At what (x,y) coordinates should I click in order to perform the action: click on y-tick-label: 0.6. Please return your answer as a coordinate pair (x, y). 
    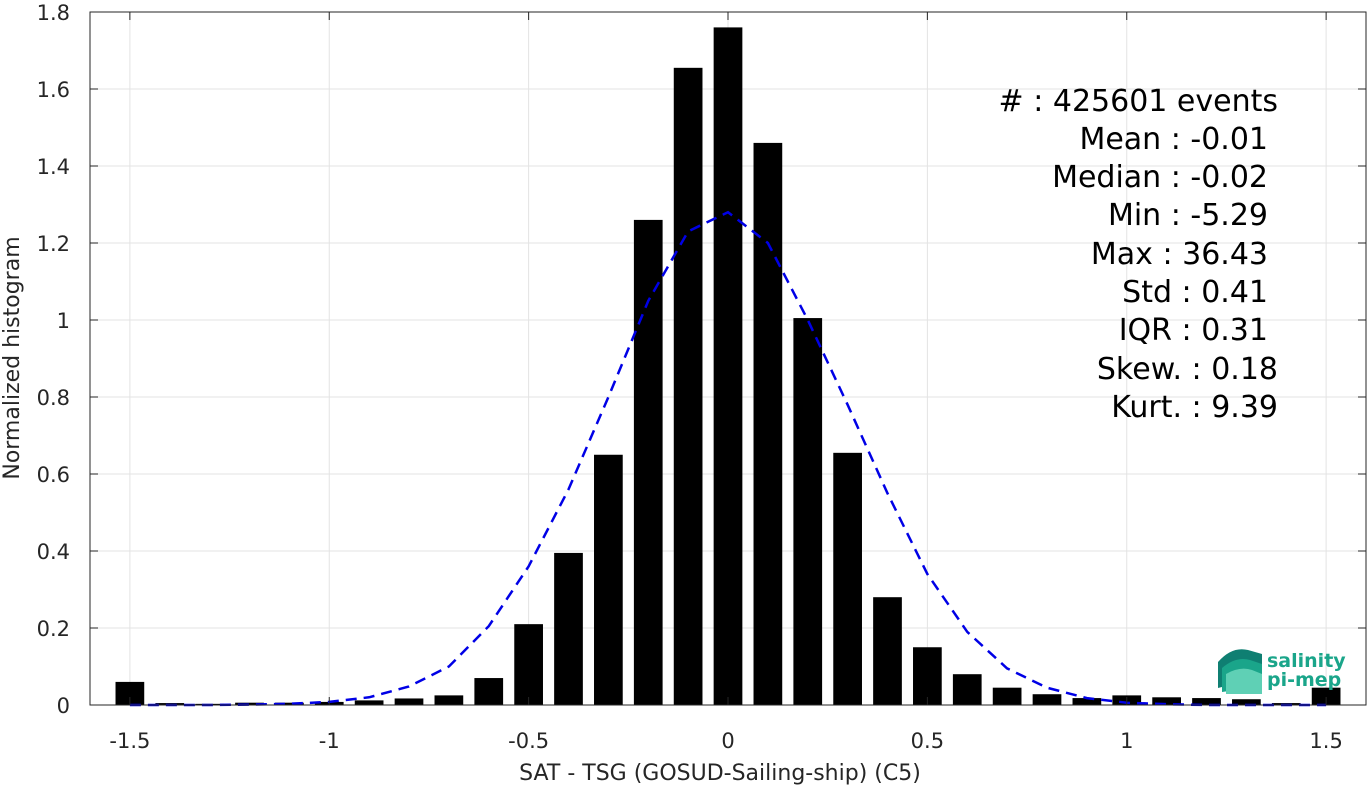
    Looking at the image, I should click on (53, 475).